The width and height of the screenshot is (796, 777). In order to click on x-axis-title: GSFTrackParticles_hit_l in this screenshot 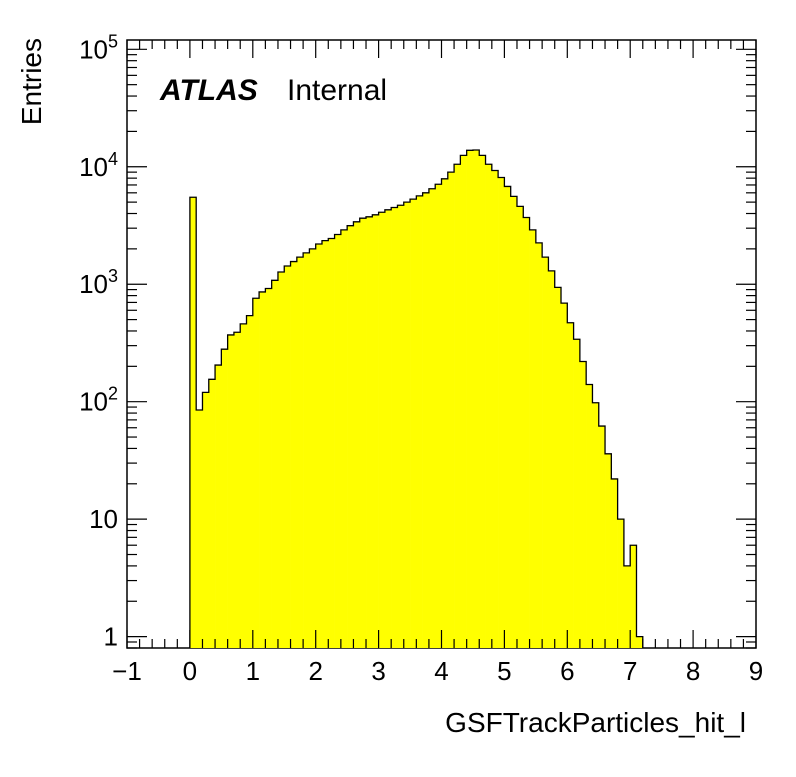, I will do `click(595, 722)`.